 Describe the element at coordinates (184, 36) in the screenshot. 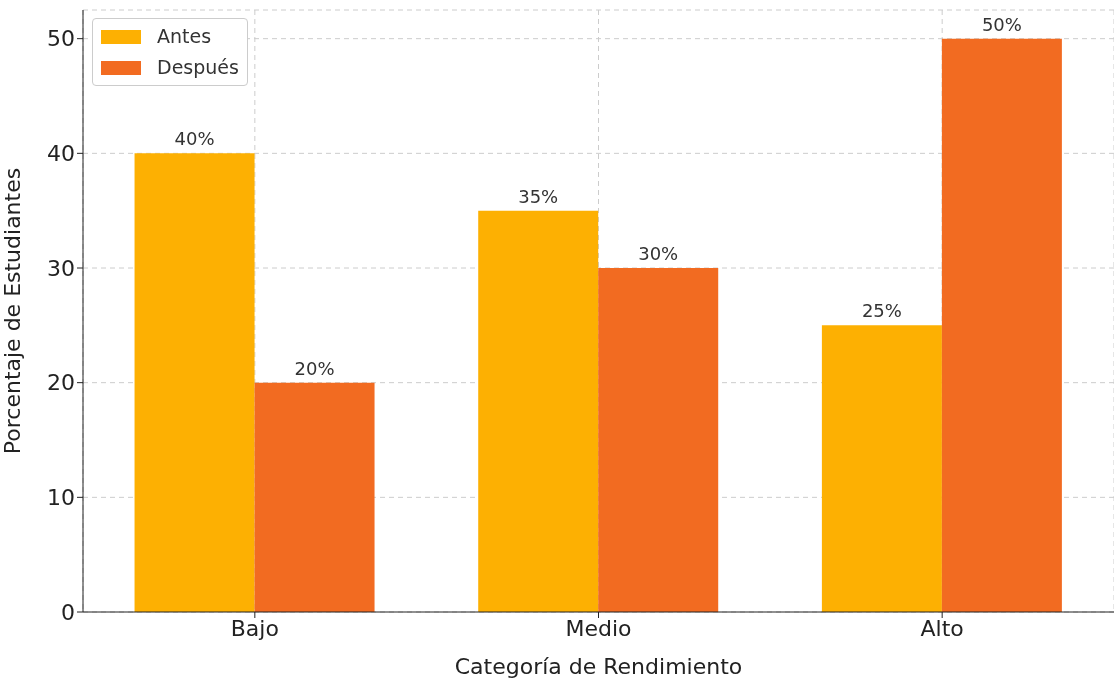

I see `legend-label: Antes` at that location.